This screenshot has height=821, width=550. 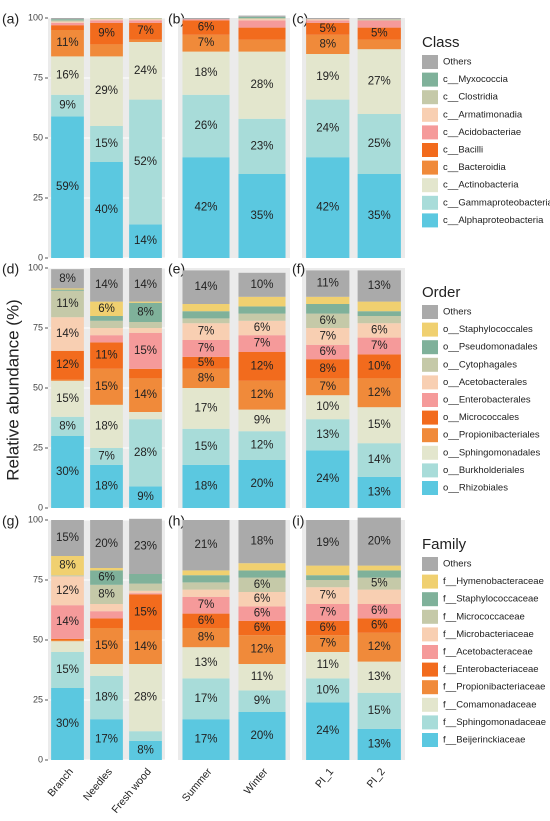 I want to click on legend-label: o__Propionibacteriales, so click(x=491, y=435).